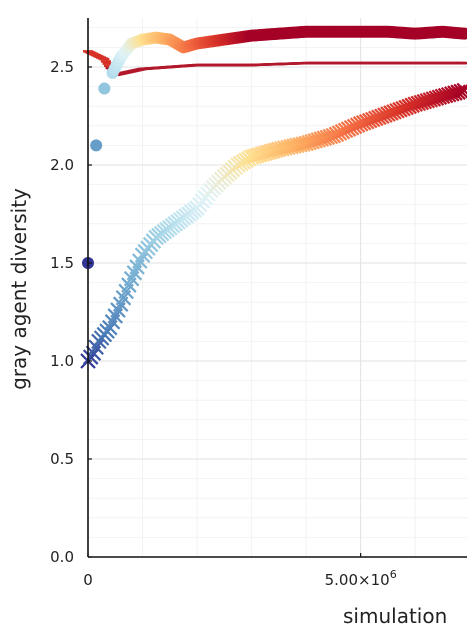  I want to click on y-tick-label: 0.5, so click(62, 459).